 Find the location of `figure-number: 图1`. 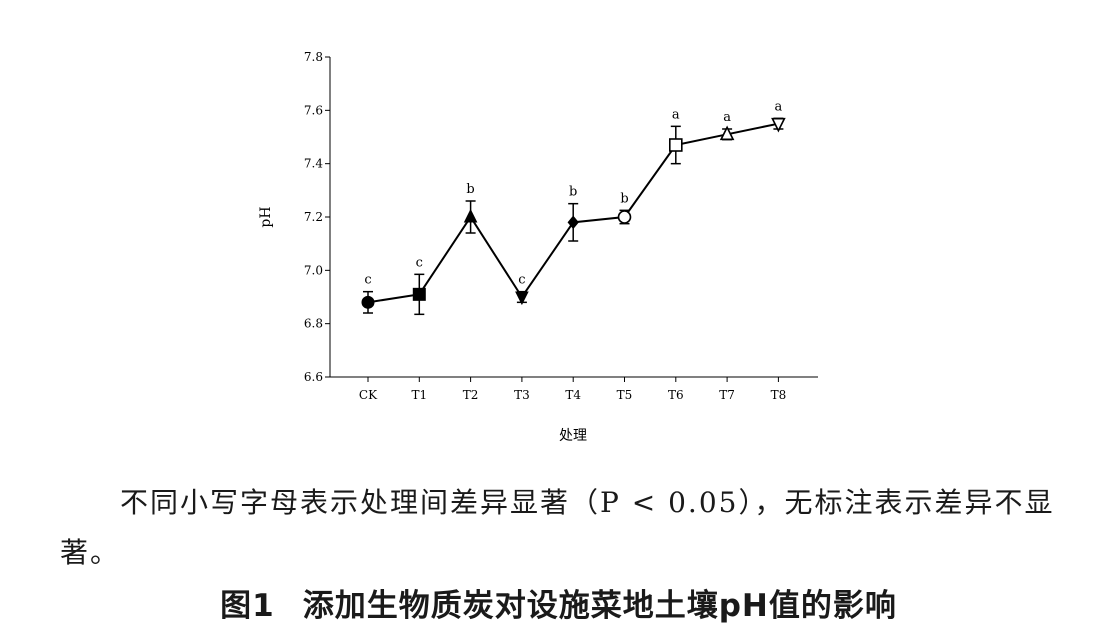

figure-number: 图1 is located at coordinates (247, 606).